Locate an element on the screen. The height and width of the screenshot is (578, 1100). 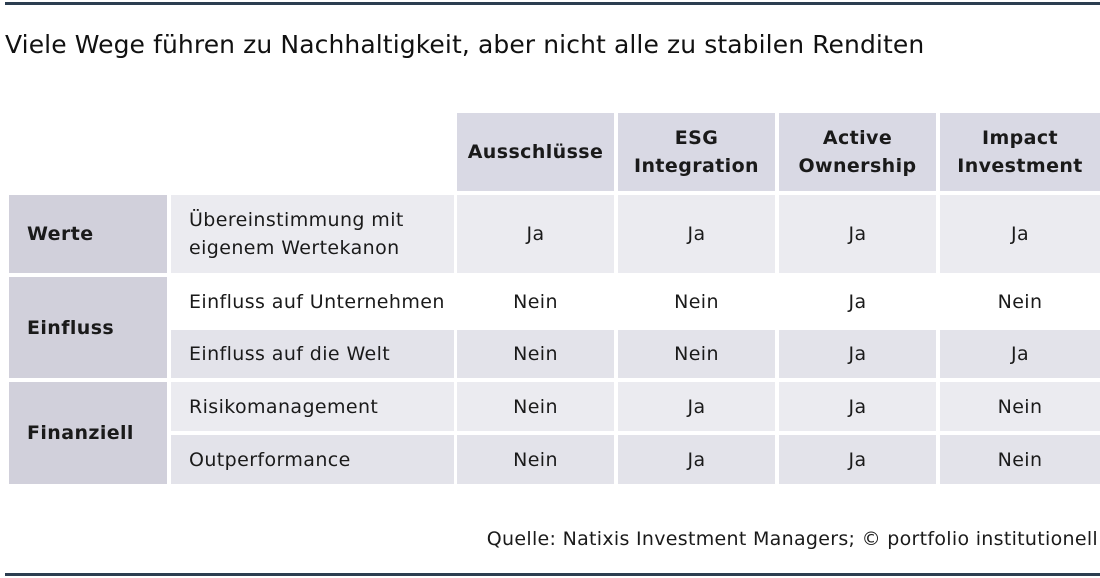
column-header-active-ownership: Active Ownership is located at coordinates (857, 152).